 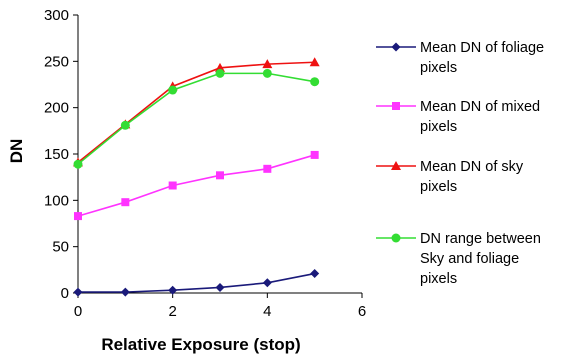 I want to click on x-tick-label: 6, so click(x=362, y=311).